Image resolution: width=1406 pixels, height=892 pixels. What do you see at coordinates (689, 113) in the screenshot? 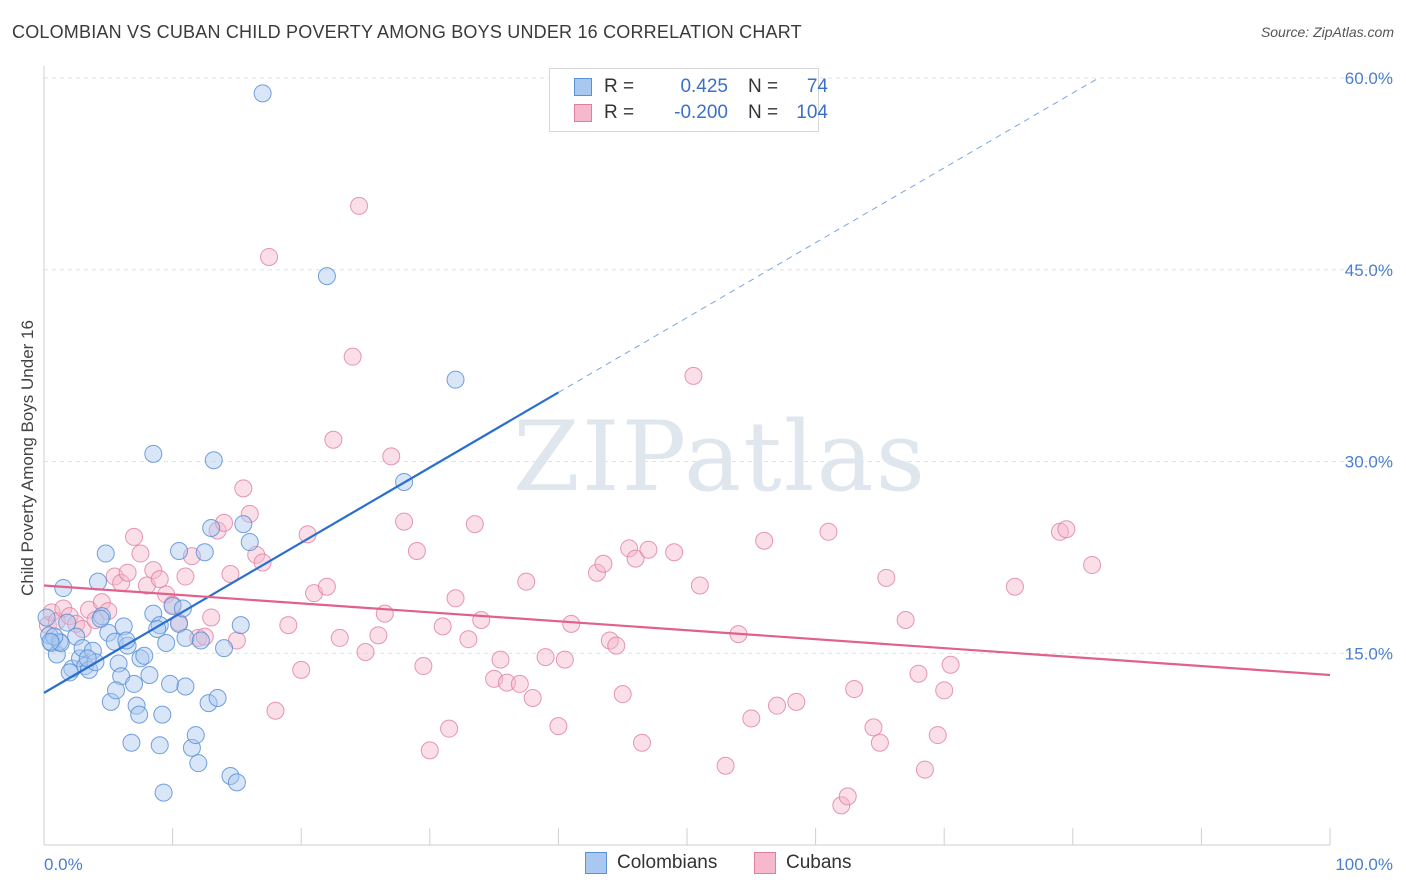
I see `legend-row-cubans: R = -0.200 N = 104` at bounding box center [689, 113].